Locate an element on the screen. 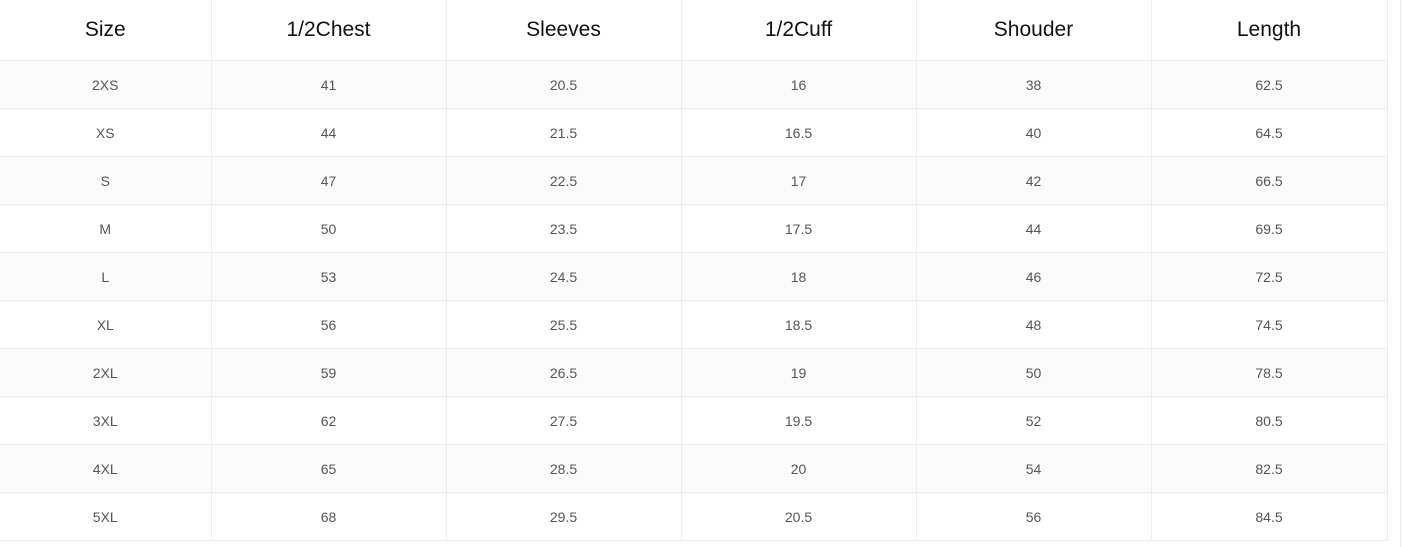 The height and width of the screenshot is (547, 1403). table-row: 3XL 62 27.5 19.5 52 80.5 is located at coordinates (694, 420).